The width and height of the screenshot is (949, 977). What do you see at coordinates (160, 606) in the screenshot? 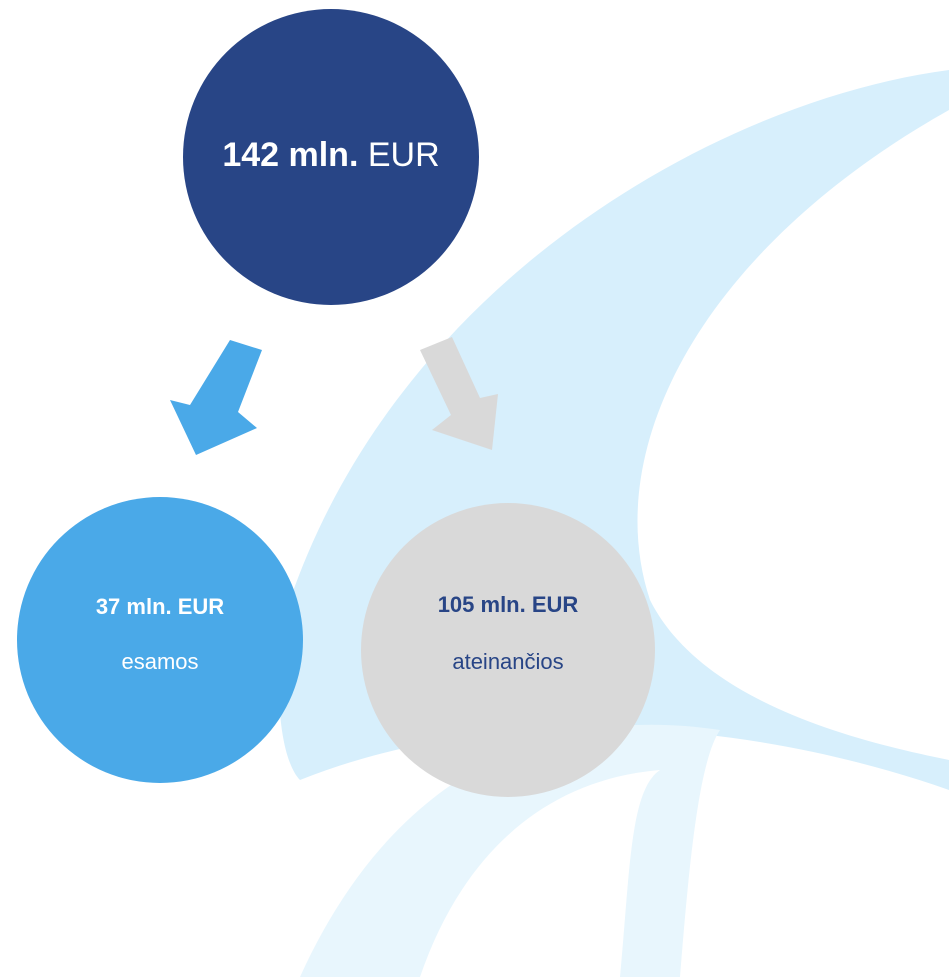
I see `existing-amount: 37 mln. EUR` at bounding box center [160, 606].